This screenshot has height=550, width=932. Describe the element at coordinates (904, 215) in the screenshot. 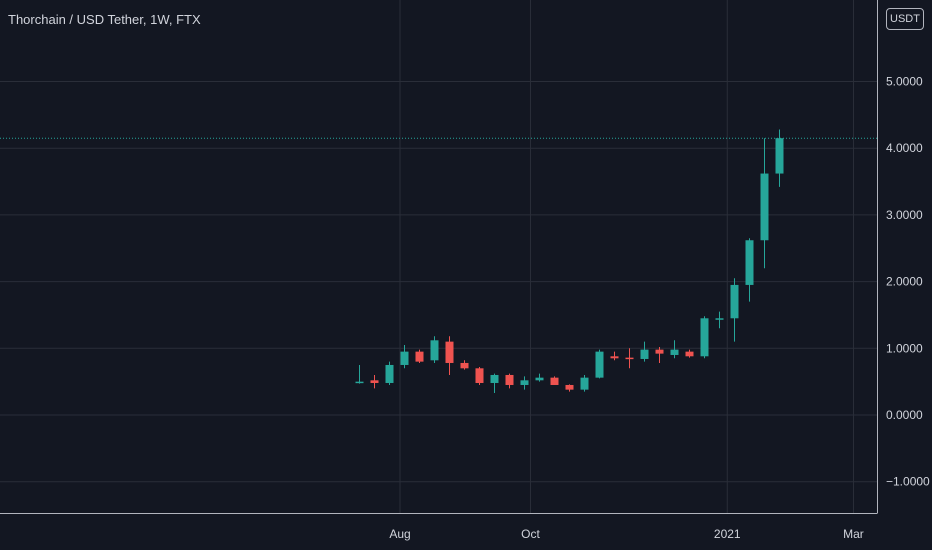

I see `y-tick-label: 3.0000` at that location.